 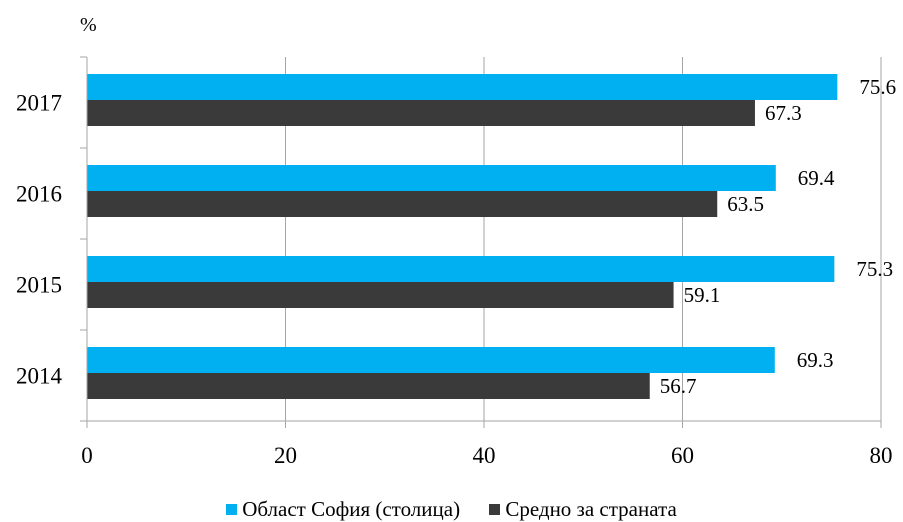 I want to click on bar-sofia-2017, so click(x=462, y=87).